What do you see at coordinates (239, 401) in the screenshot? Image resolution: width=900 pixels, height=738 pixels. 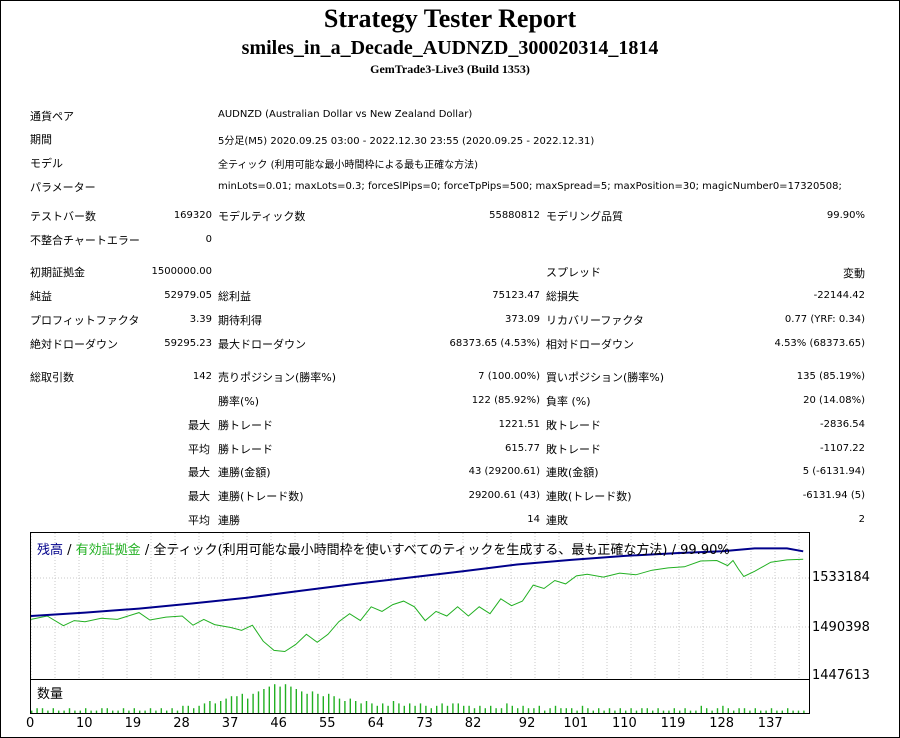 I see `stat-label-win: 勝率(%)` at bounding box center [239, 401].